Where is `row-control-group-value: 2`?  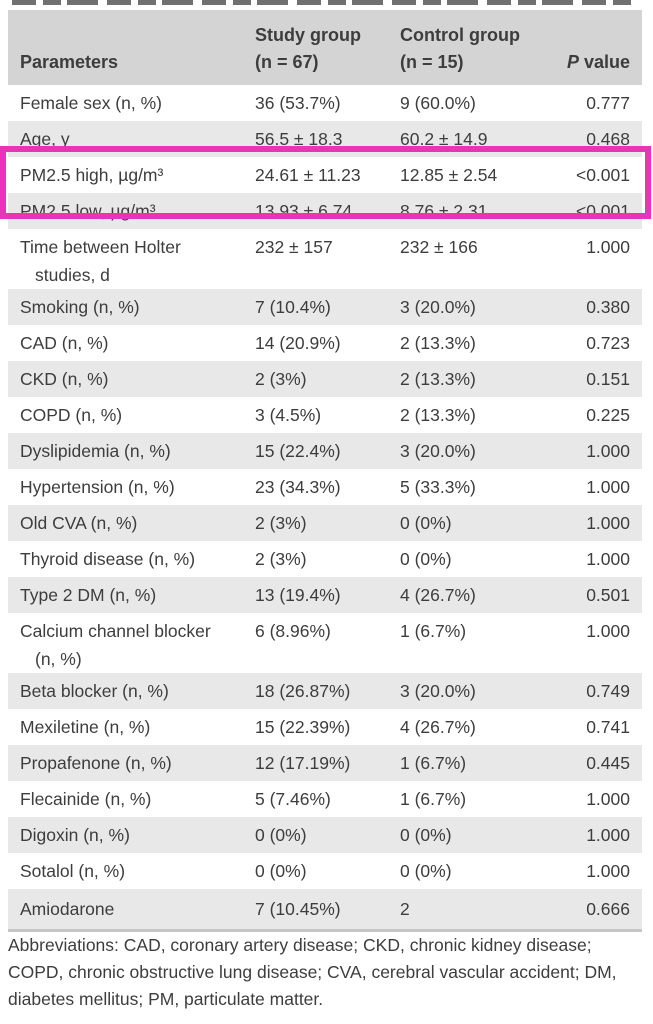 row-control-group-value: 2 is located at coordinates (405, 909).